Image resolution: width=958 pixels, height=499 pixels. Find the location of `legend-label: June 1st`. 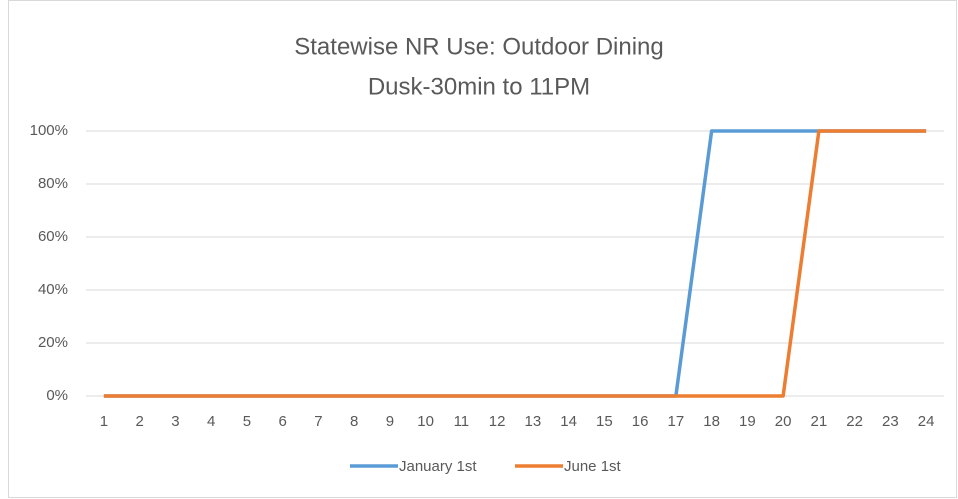

legend-label: June 1st is located at coordinates (593, 466).